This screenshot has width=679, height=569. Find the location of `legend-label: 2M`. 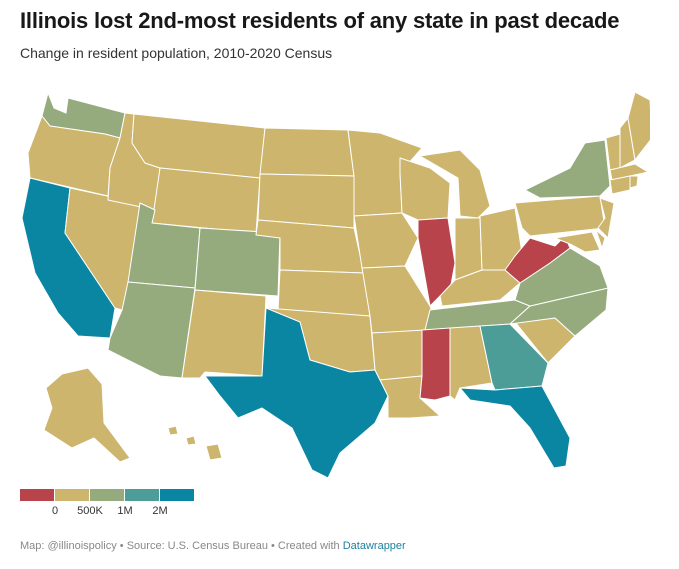

legend-label: 2M is located at coordinates (160, 511).